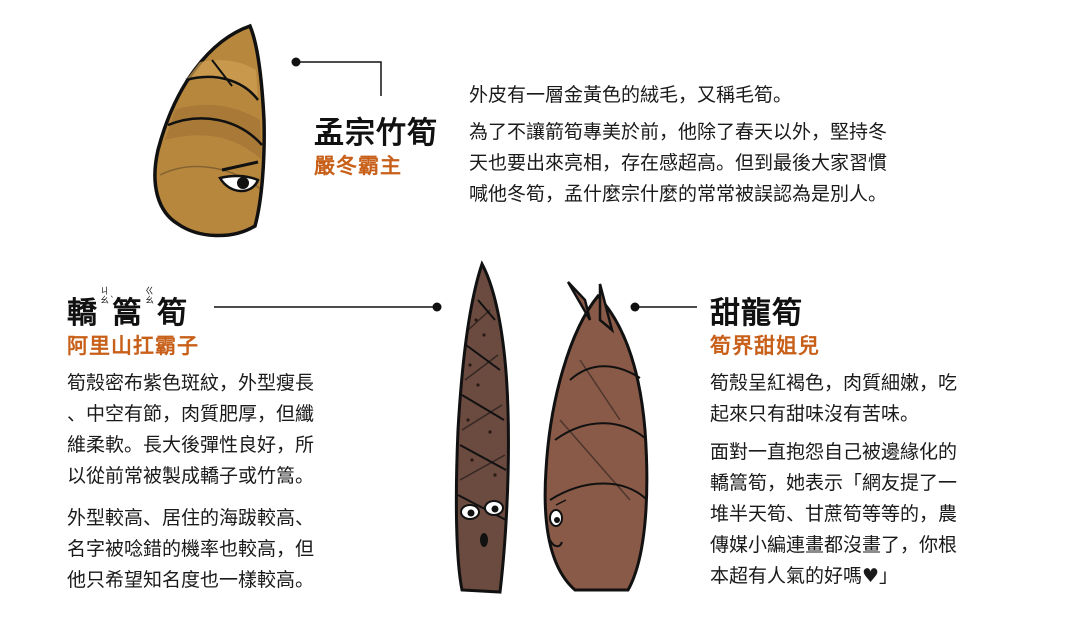  Describe the element at coordinates (240, 166) in the screenshot. I see `moso-eyebrow` at that location.